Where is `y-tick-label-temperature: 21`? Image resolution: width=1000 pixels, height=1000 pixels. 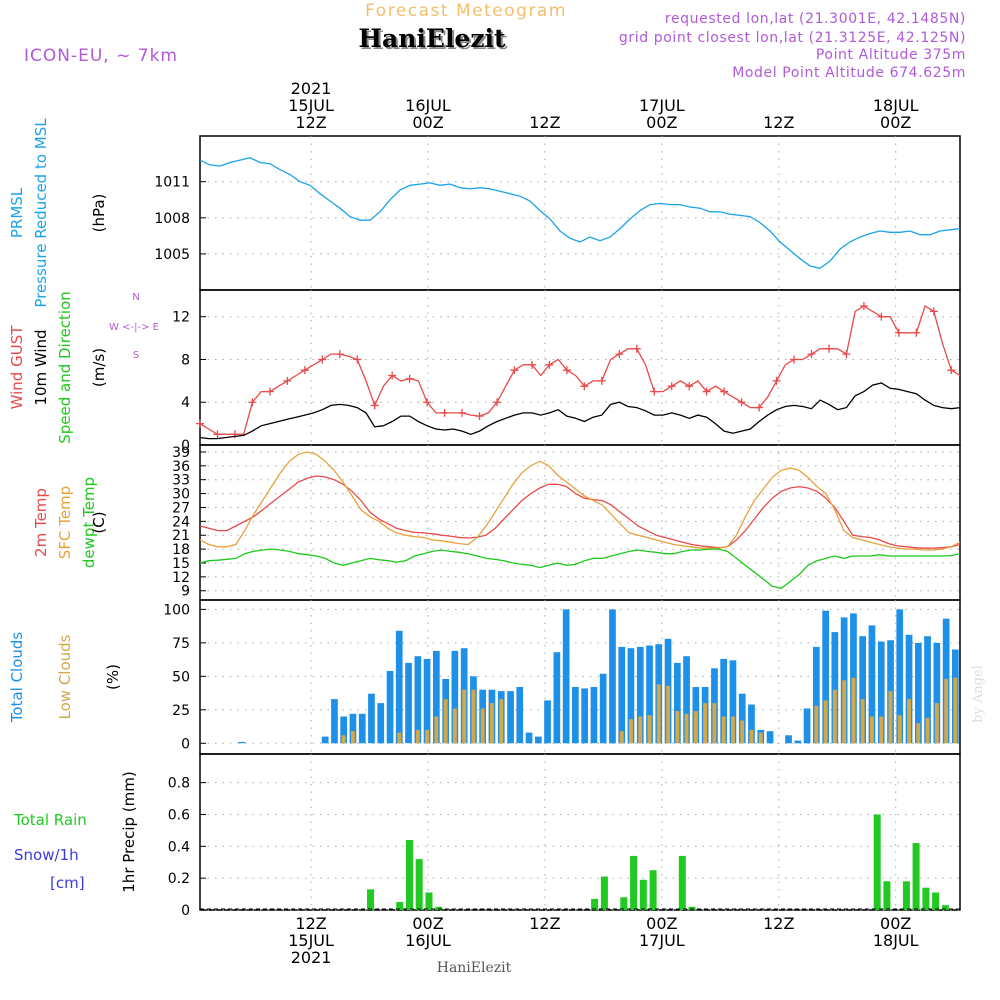 y-tick-label-temperature: 21 is located at coordinates (181, 536).